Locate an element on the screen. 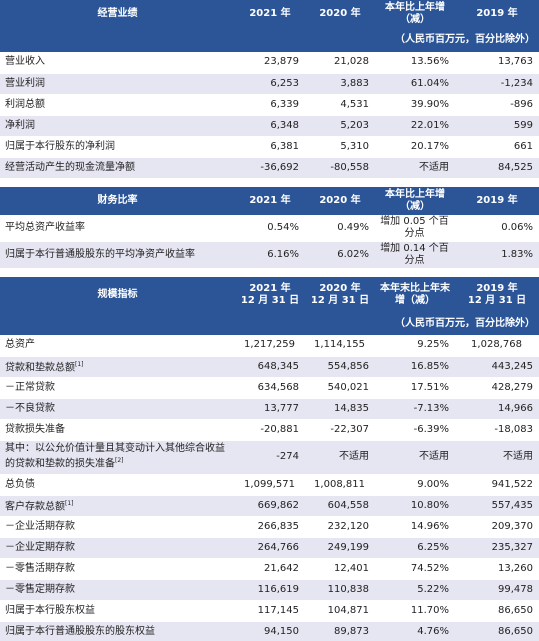 Image resolution: width=539 pixels, height=641 pixels. cell-value: 117,145 is located at coordinates (270, 611).